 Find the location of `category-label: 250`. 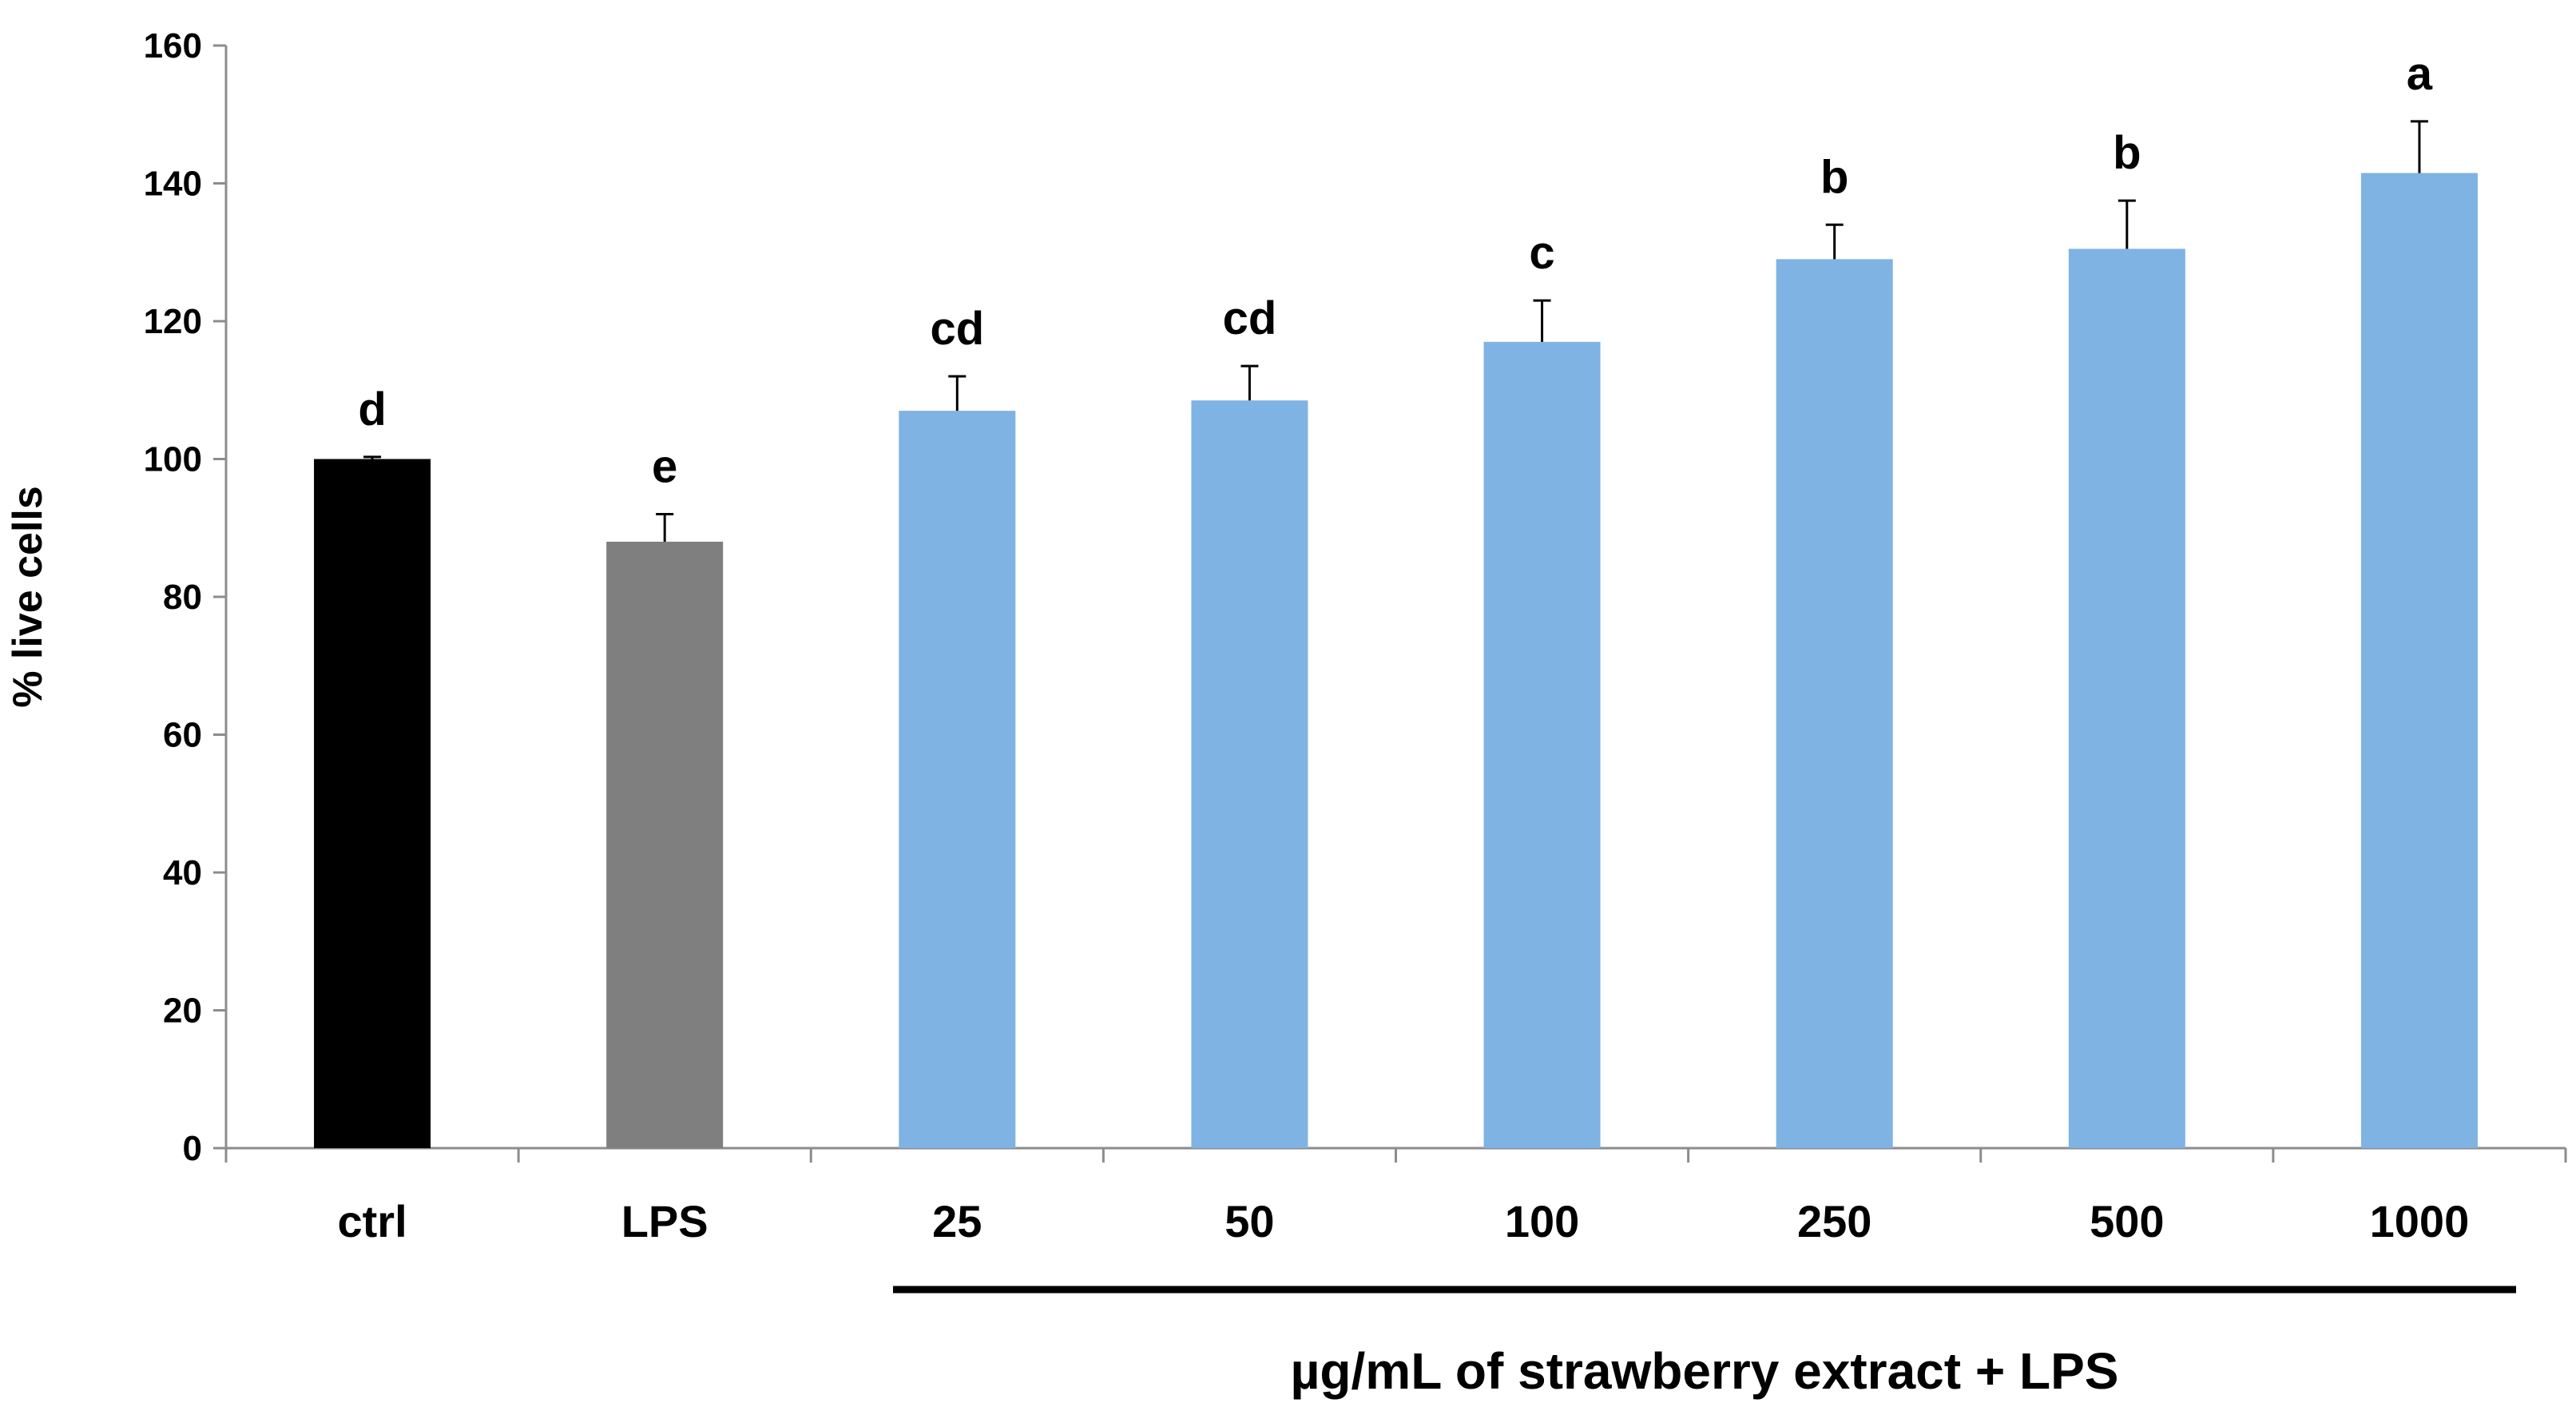

category-label: 250 is located at coordinates (1834, 1221).